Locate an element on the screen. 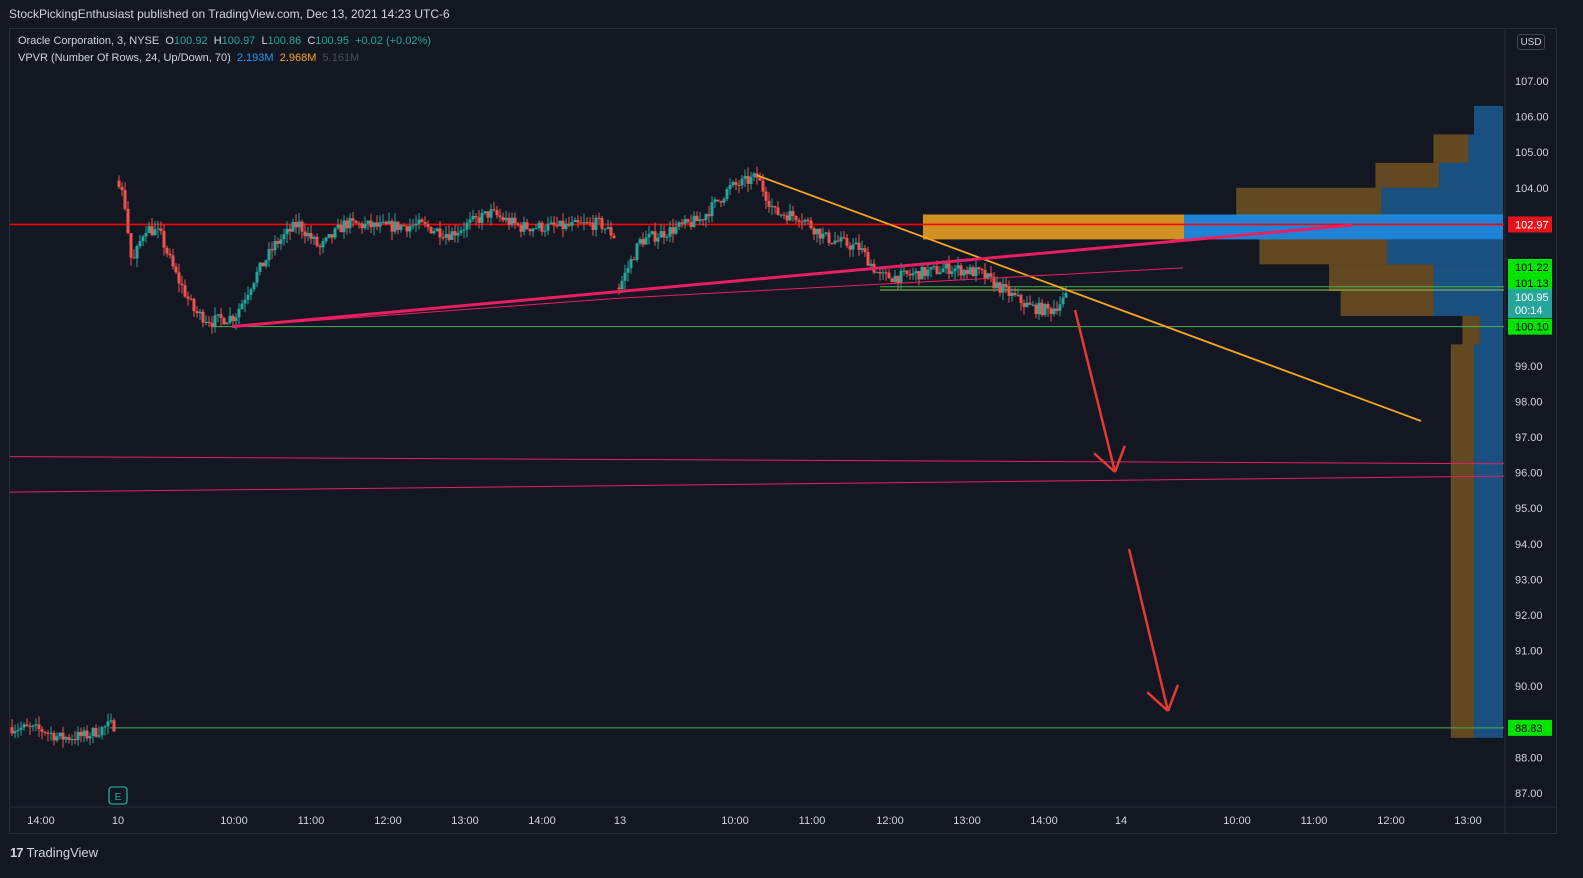 The image size is (1583, 878). y-tick-label: 88.00 is located at coordinates (1529, 758).